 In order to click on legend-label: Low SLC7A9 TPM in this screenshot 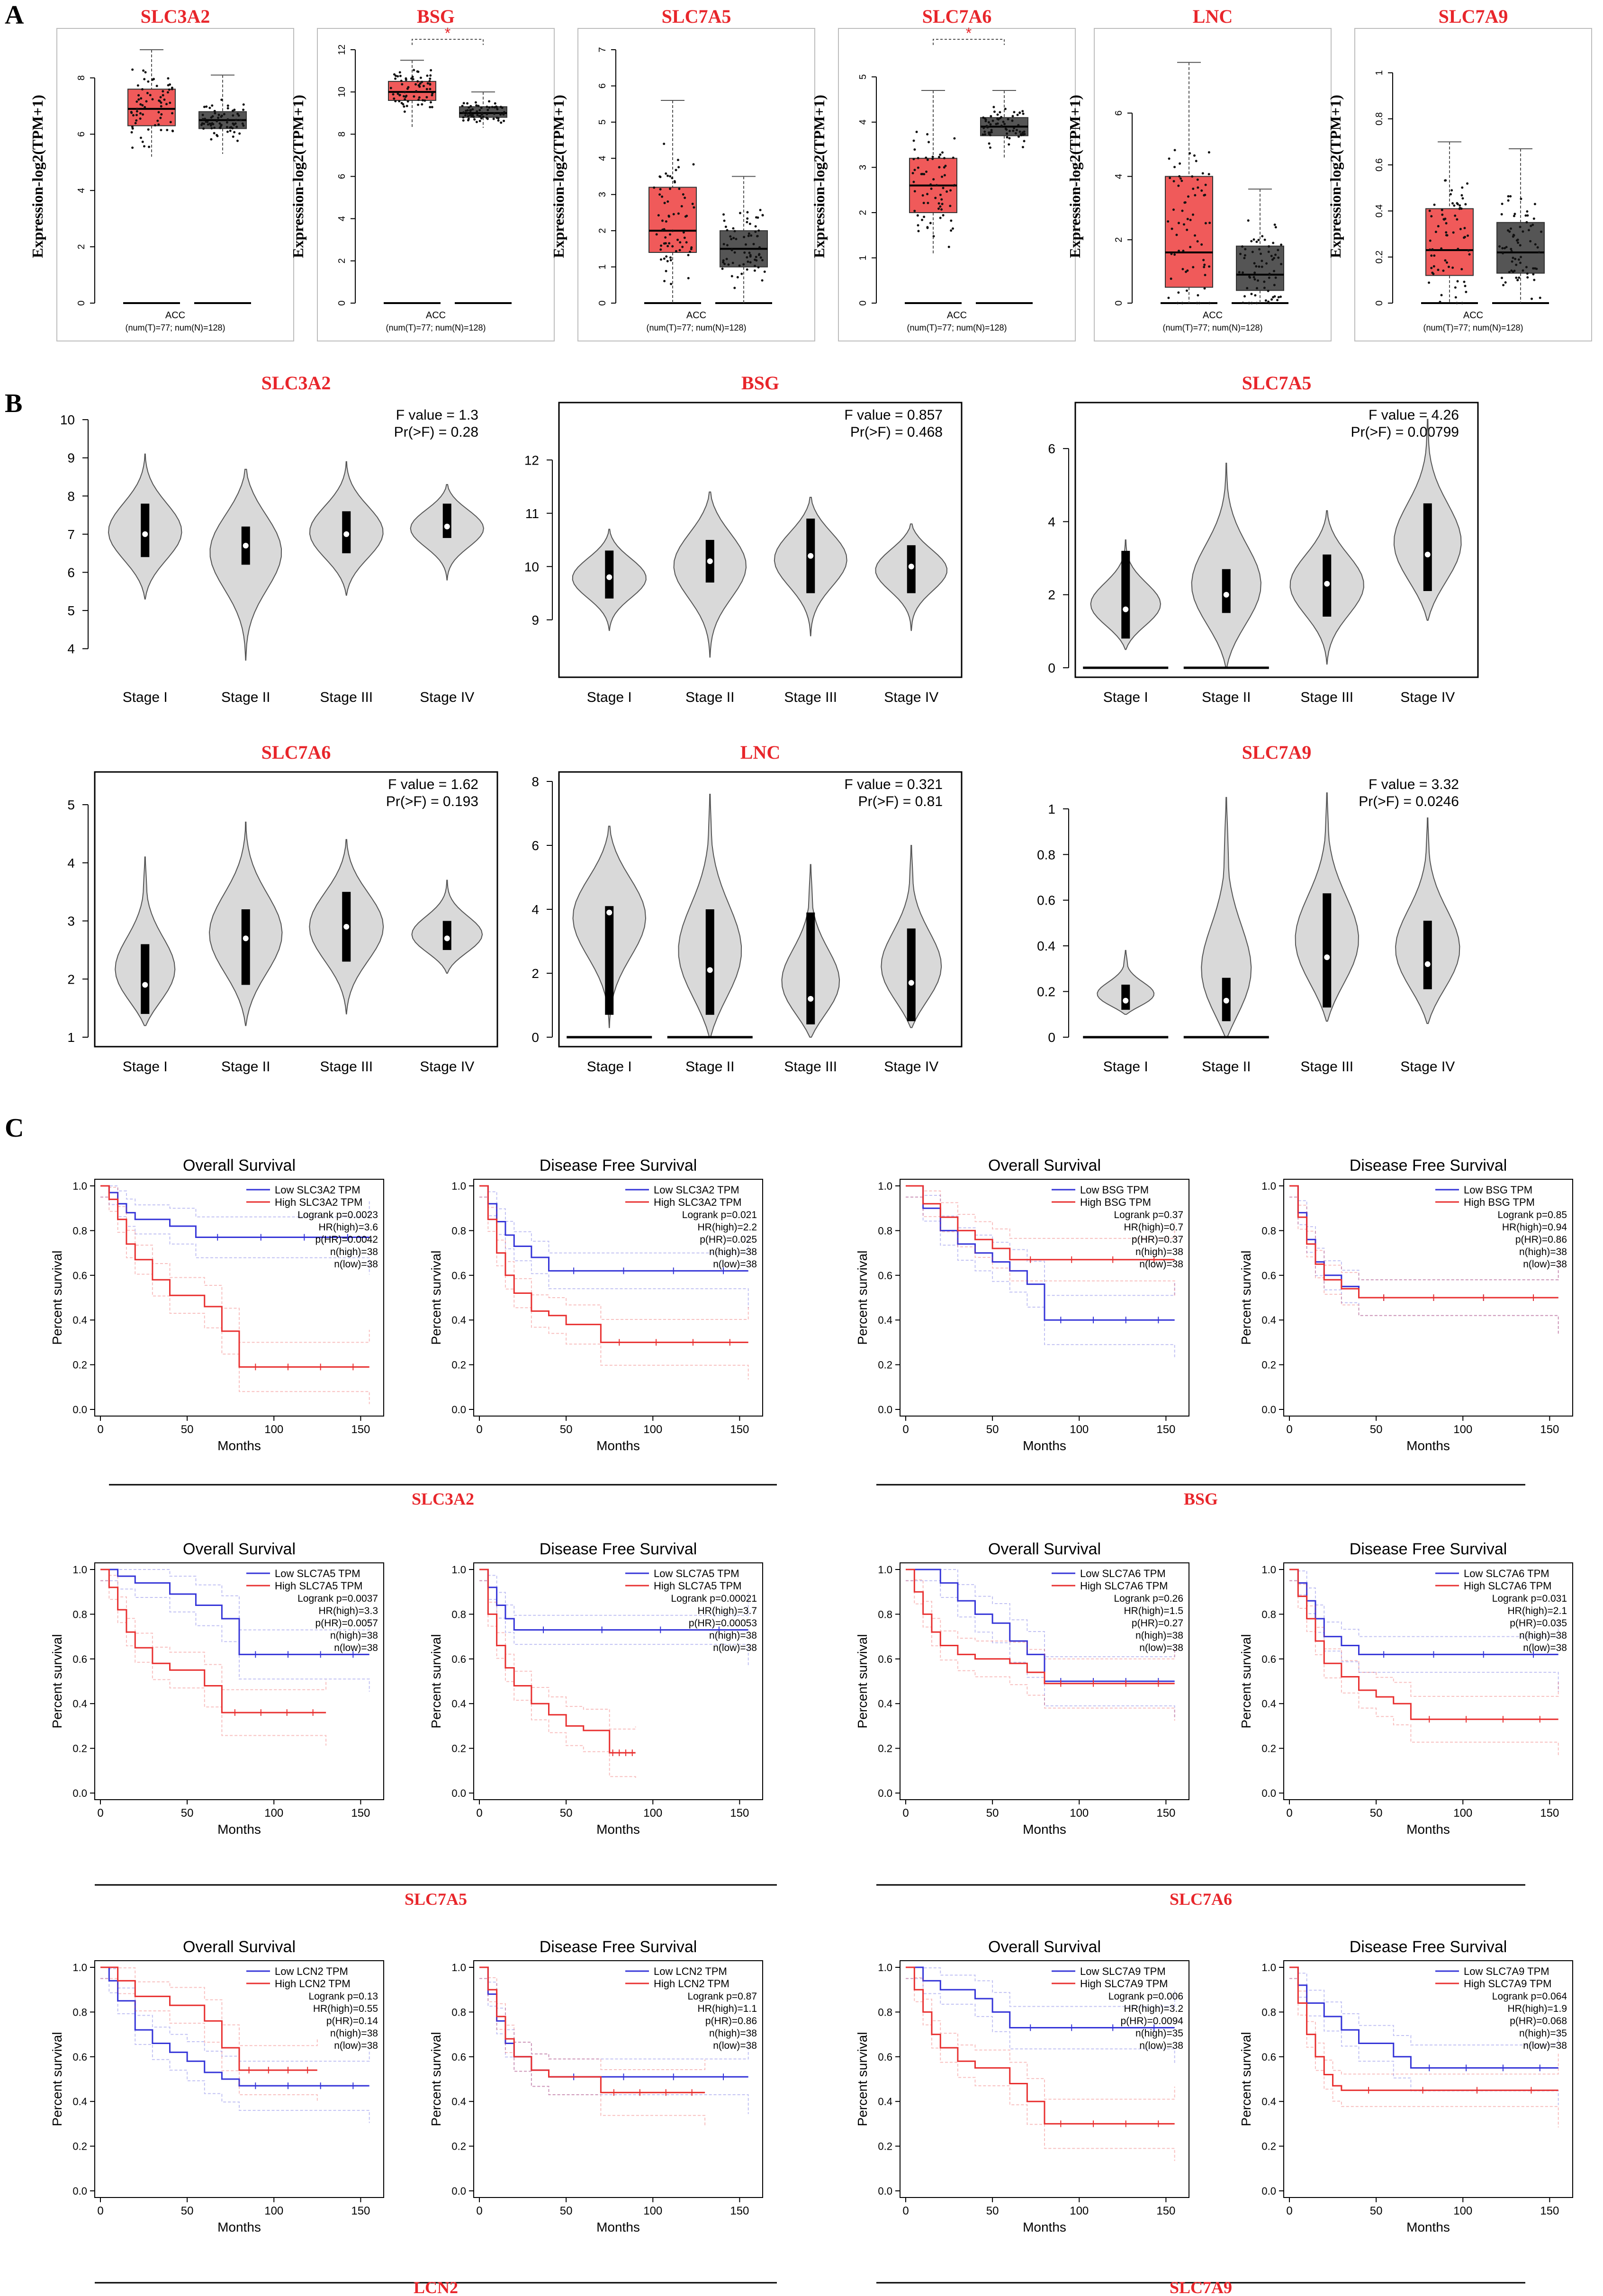, I will do `click(1123, 1971)`.